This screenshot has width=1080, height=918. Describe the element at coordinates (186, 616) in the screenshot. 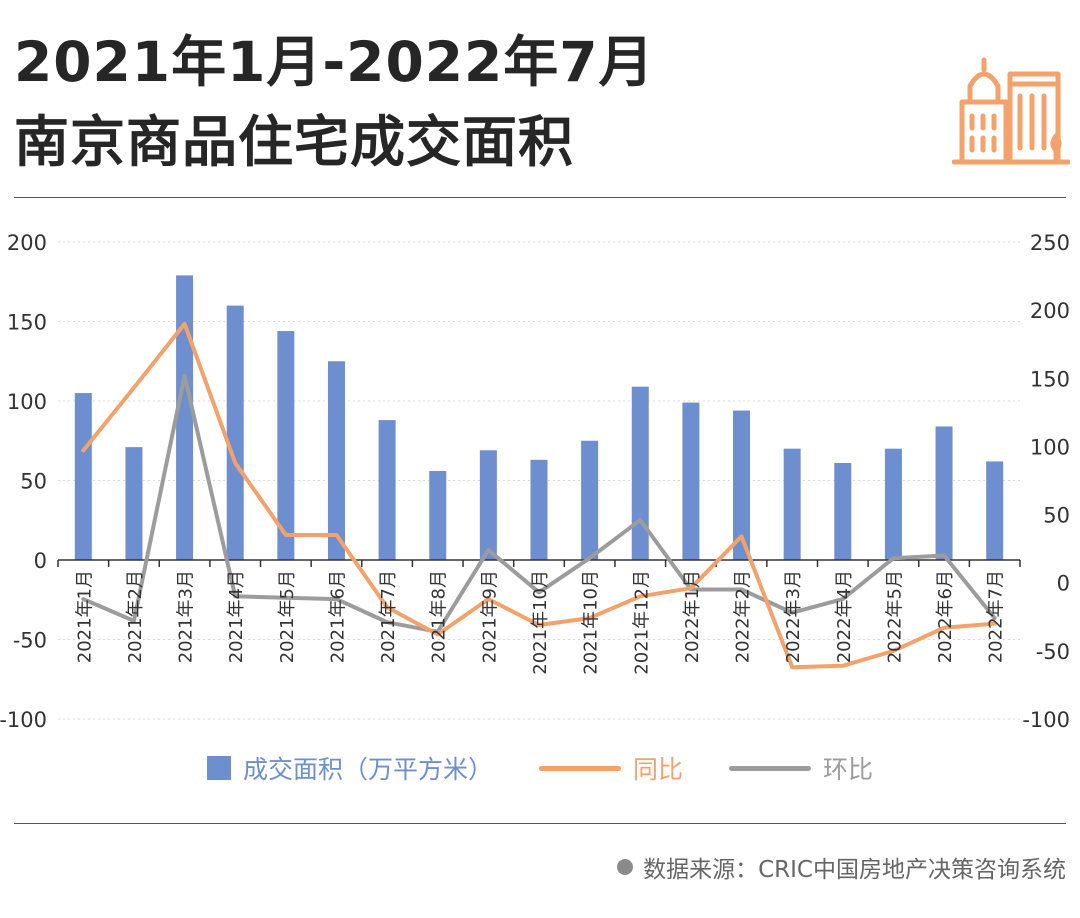

I see `category-label: 2021年3月` at that location.